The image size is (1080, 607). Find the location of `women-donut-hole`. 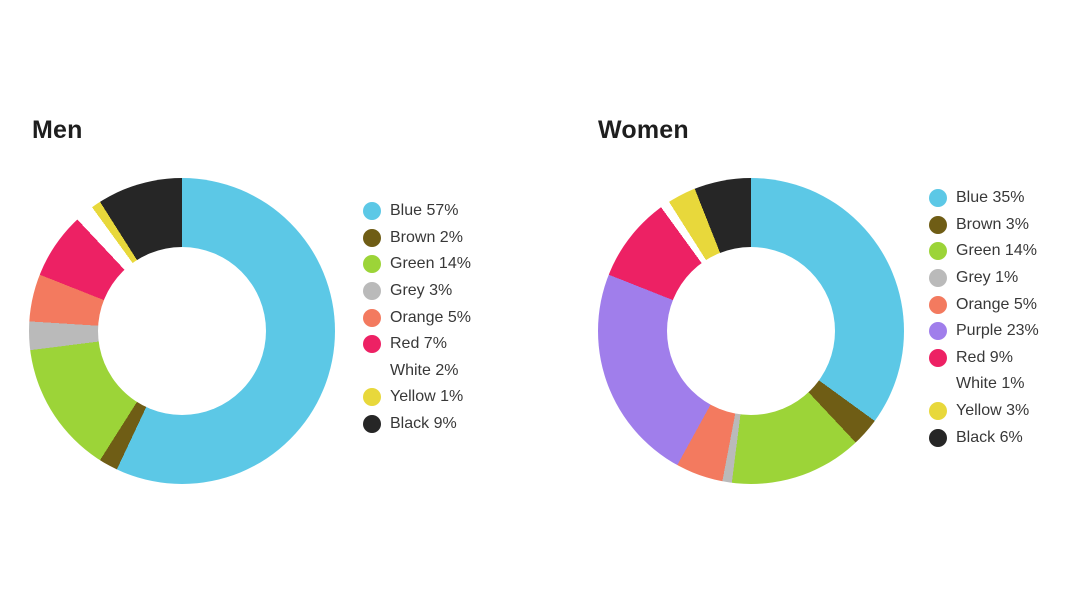

women-donut-hole is located at coordinates (751, 331).